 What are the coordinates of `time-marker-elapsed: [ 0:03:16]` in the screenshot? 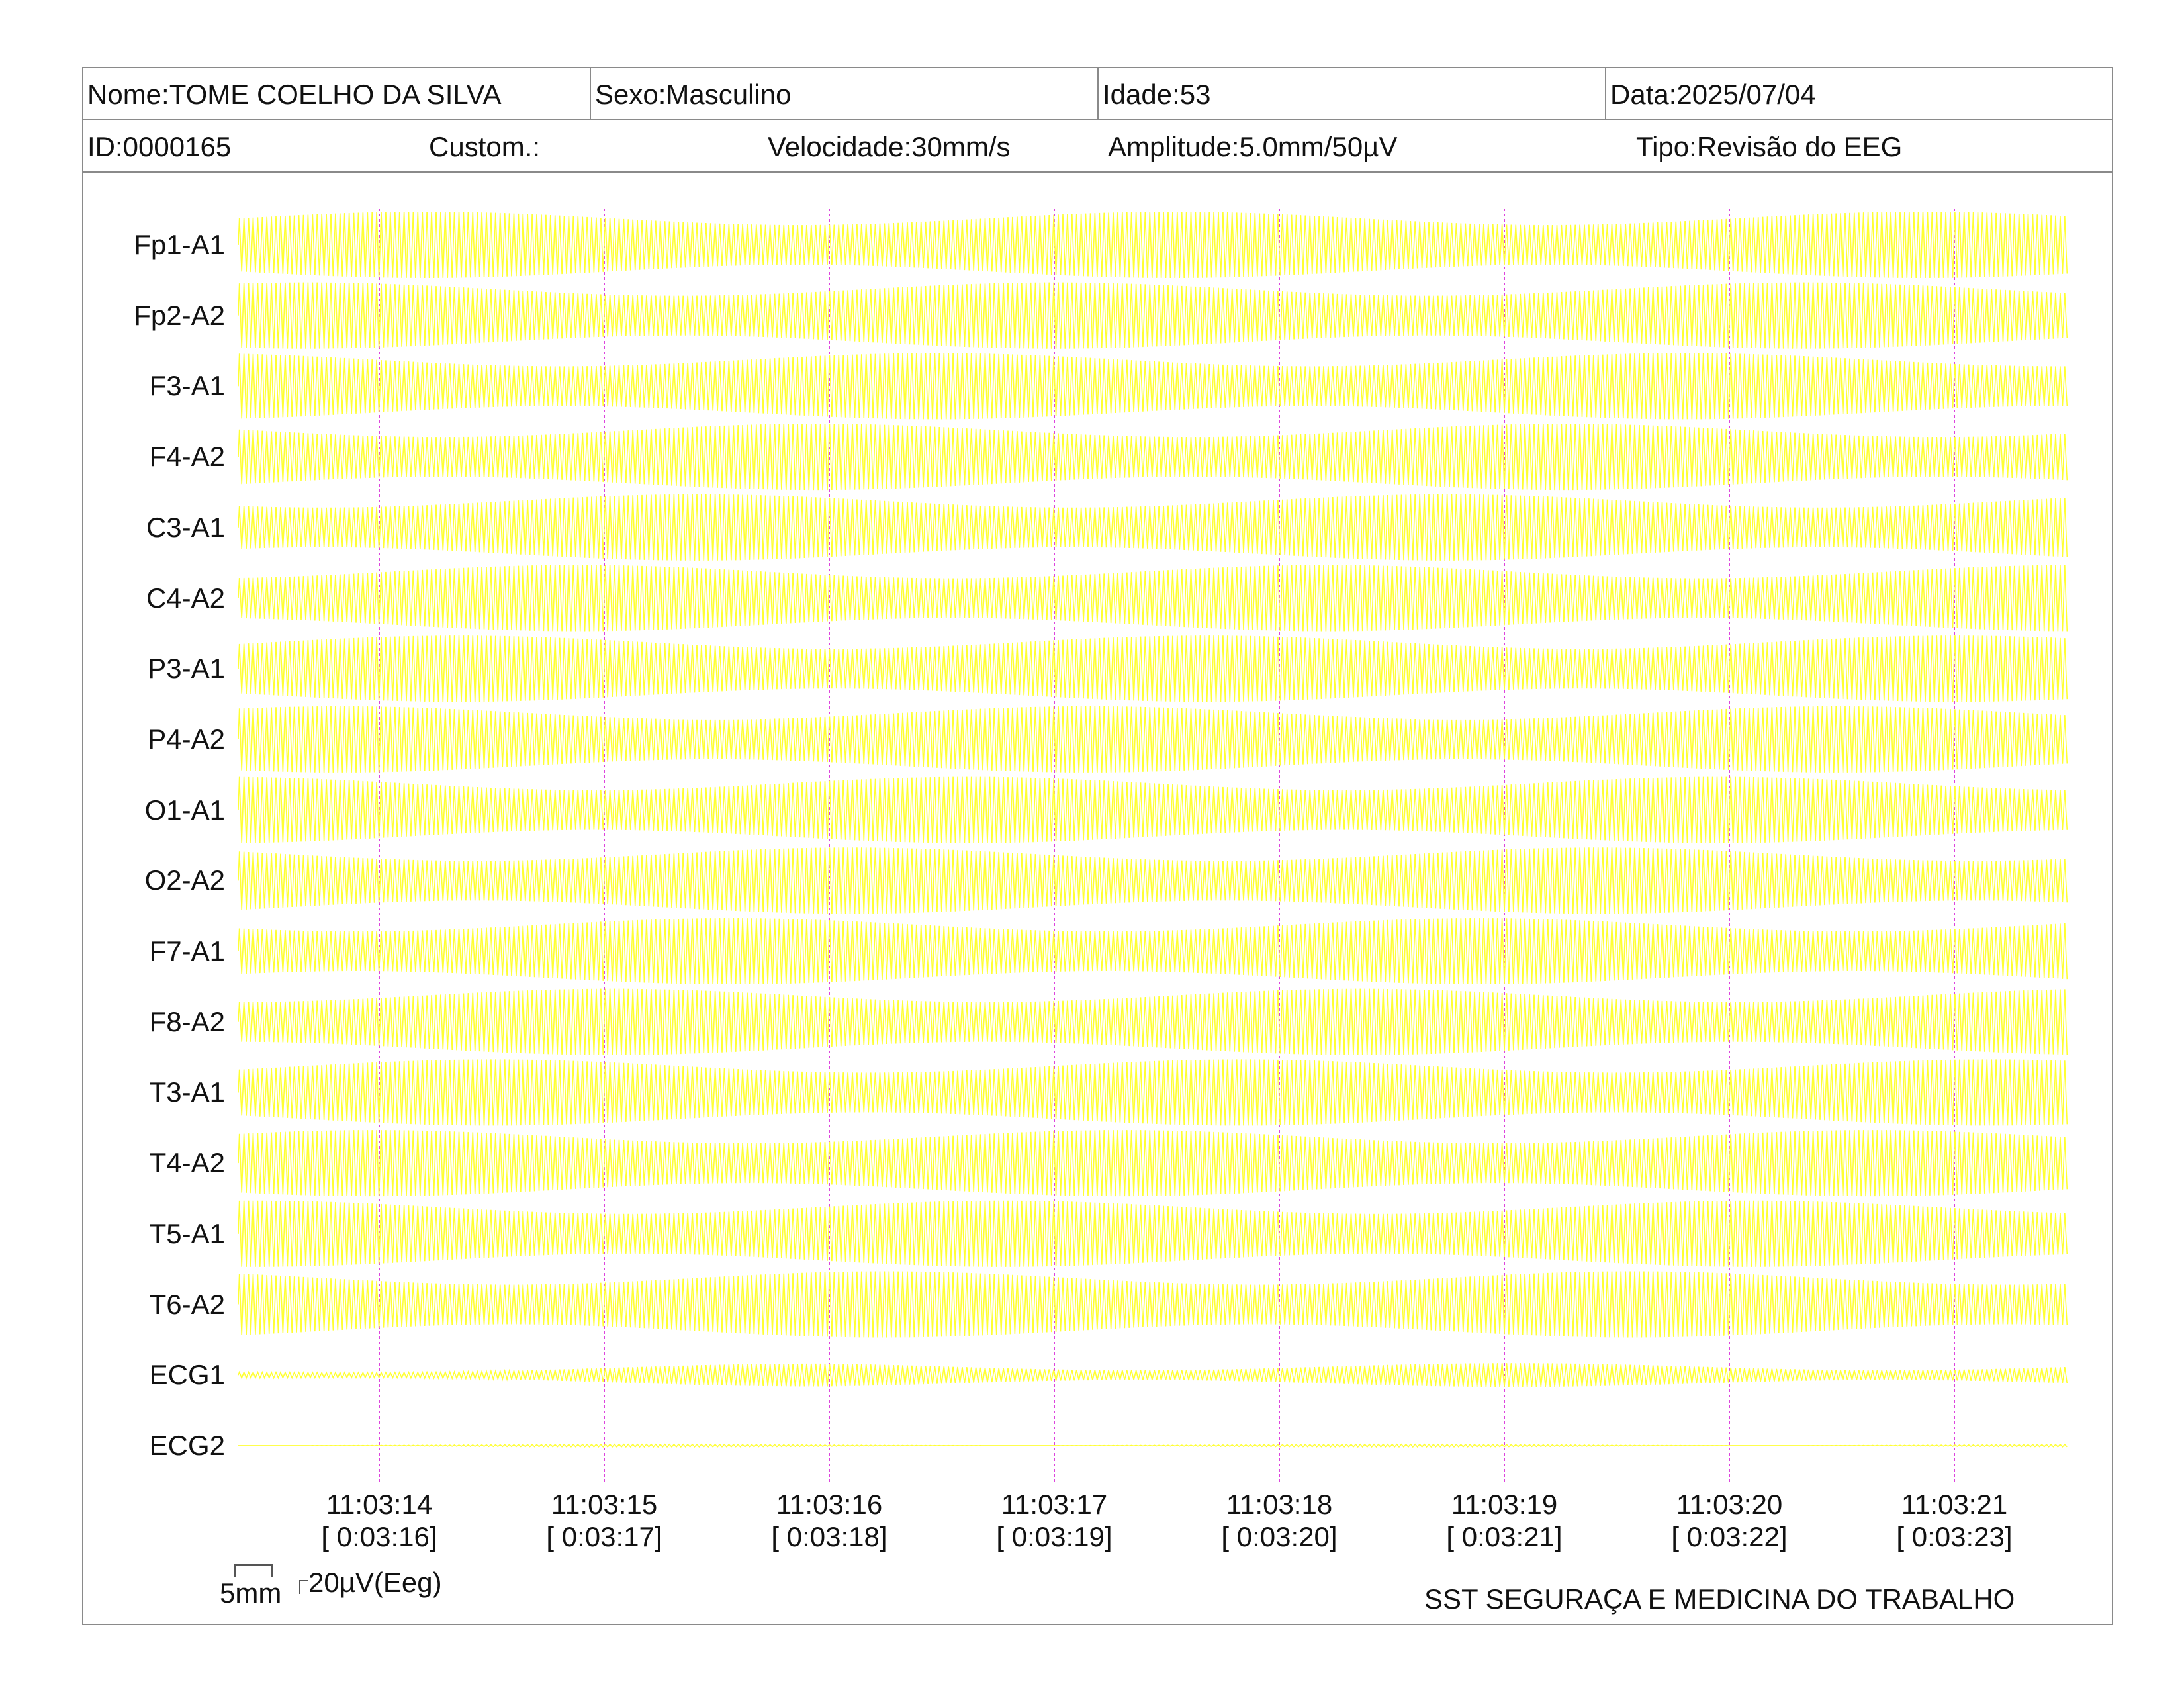 It's located at (379, 1536).